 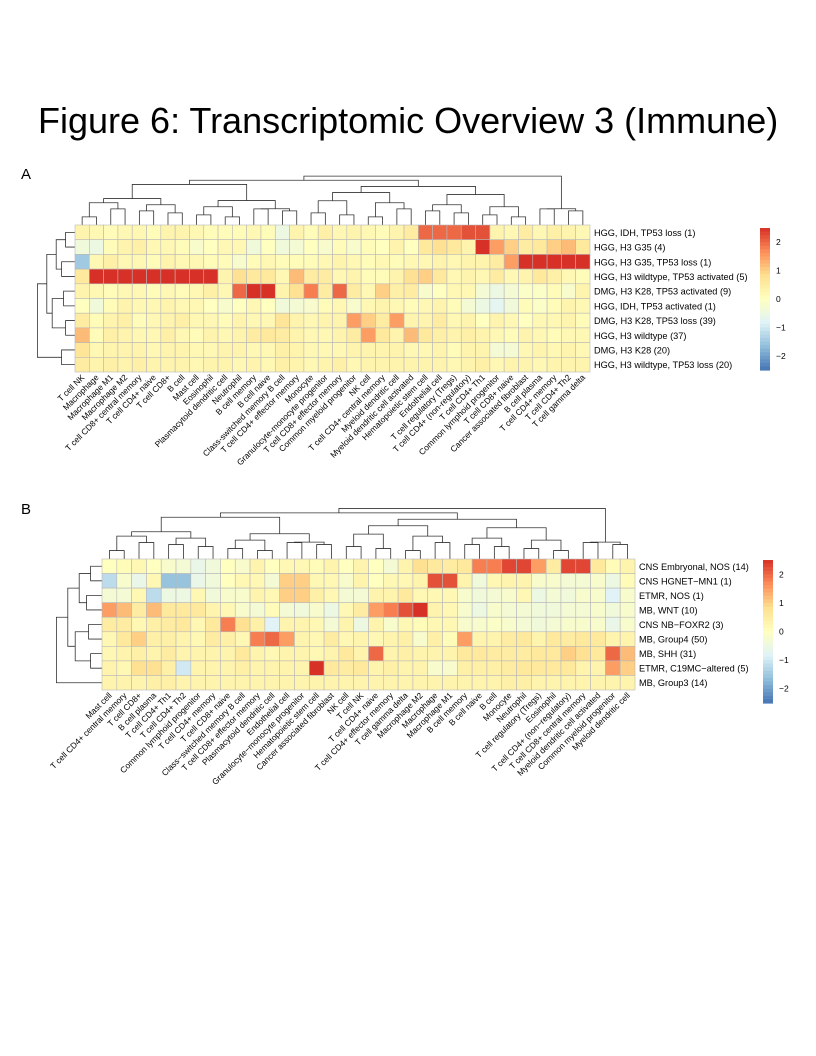 I want to click on heatmap-cells, so click(x=368, y=624).